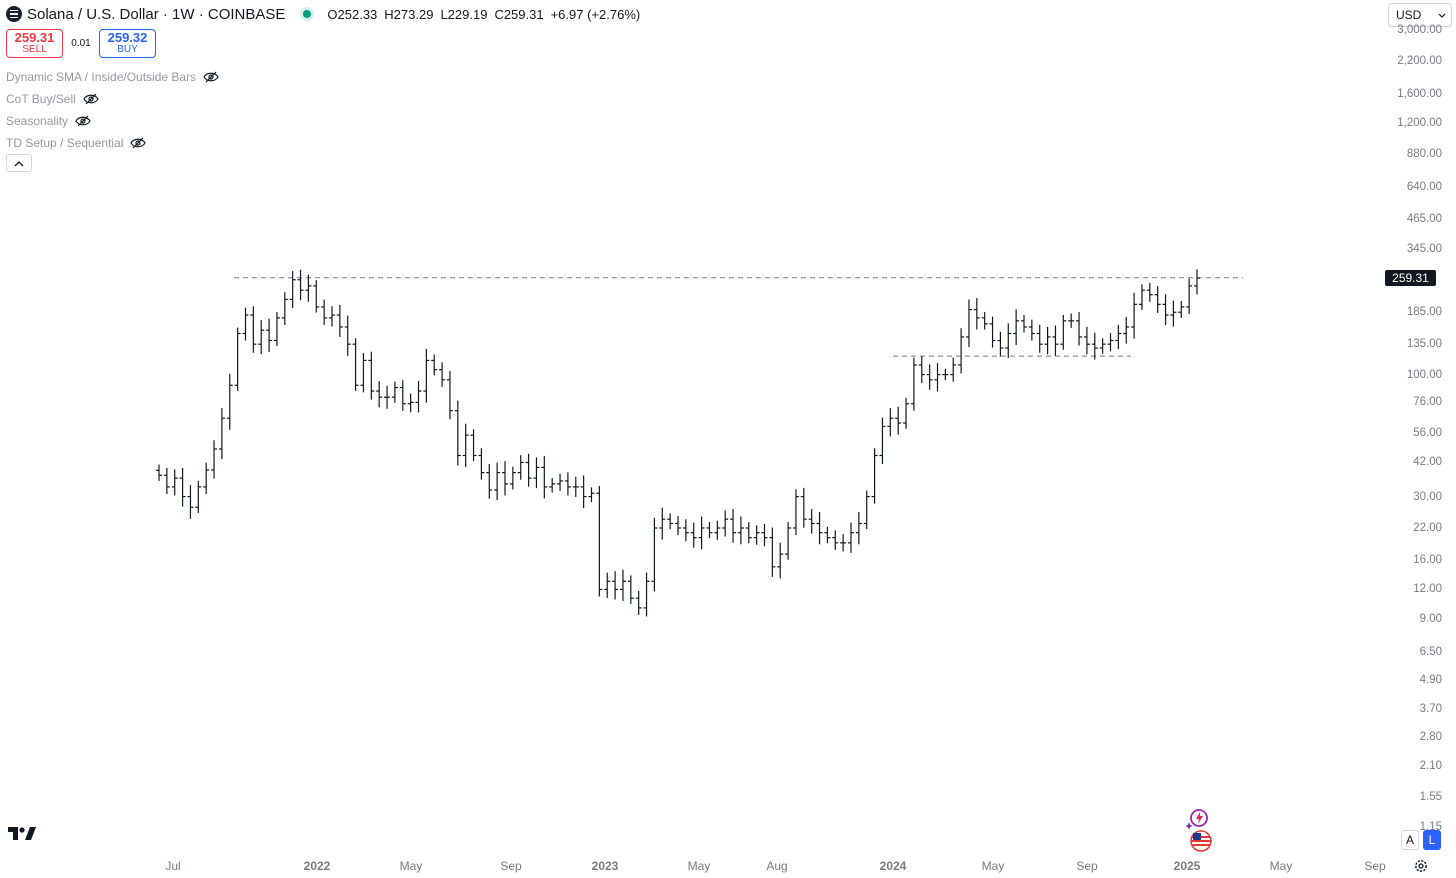 The image size is (1456, 878). I want to click on gear-icon, so click(1421, 868).